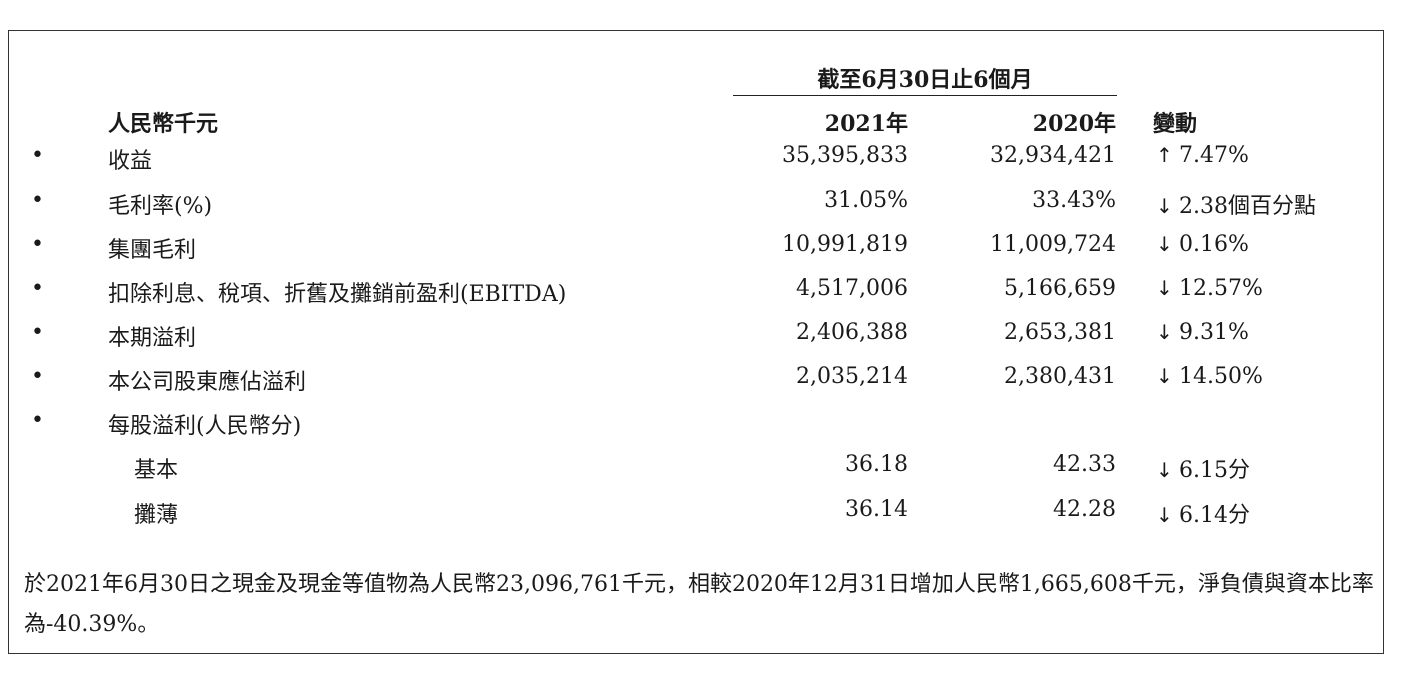 The height and width of the screenshot is (678, 1408). What do you see at coordinates (152, 338) in the screenshot?
I see `row-label: 本期溢利` at bounding box center [152, 338].